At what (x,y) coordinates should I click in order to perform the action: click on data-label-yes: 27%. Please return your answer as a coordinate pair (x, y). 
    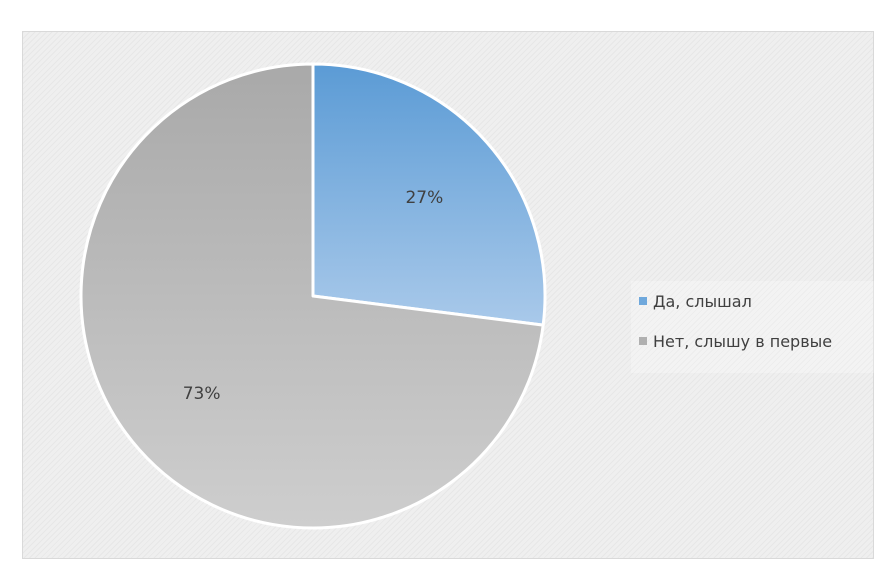
    Looking at the image, I should click on (424, 198).